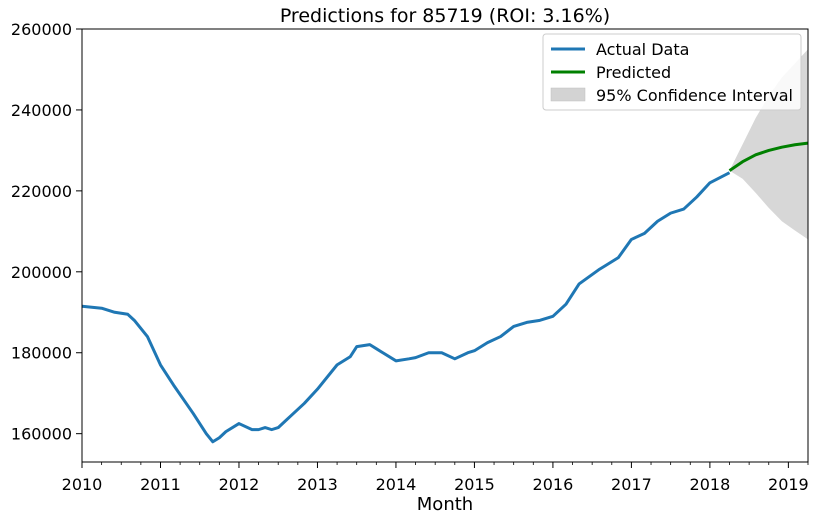  Describe the element at coordinates (82, 484) in the screenshot. I see `x-tick-label: 2010` at that location.